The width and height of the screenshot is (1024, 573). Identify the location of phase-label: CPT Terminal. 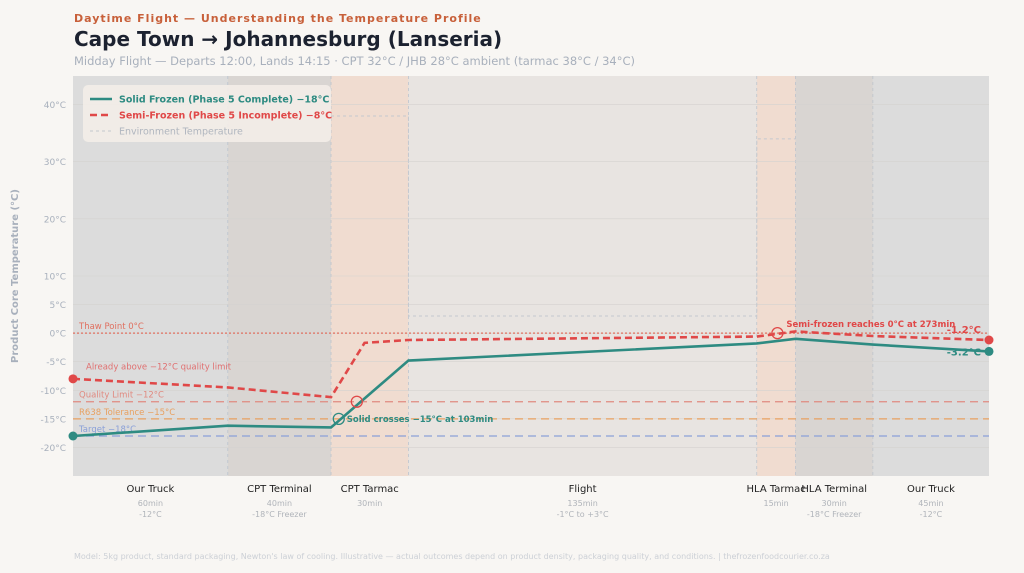
(279, 489).